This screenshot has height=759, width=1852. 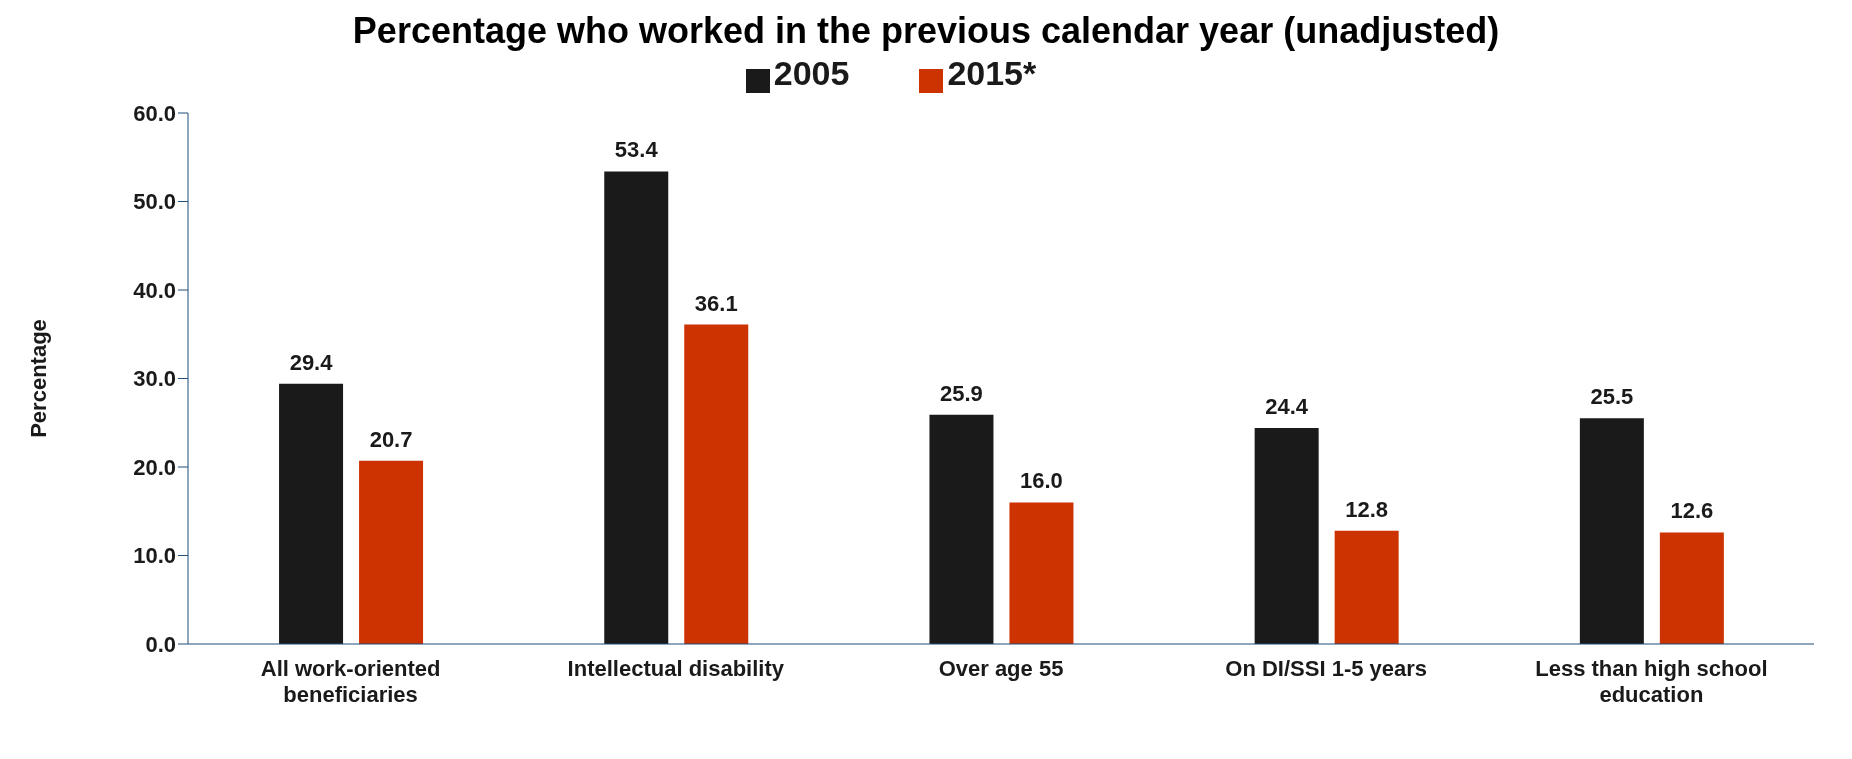 I want to click on y-tick-label: 50.0, so click(x=154, y=202).